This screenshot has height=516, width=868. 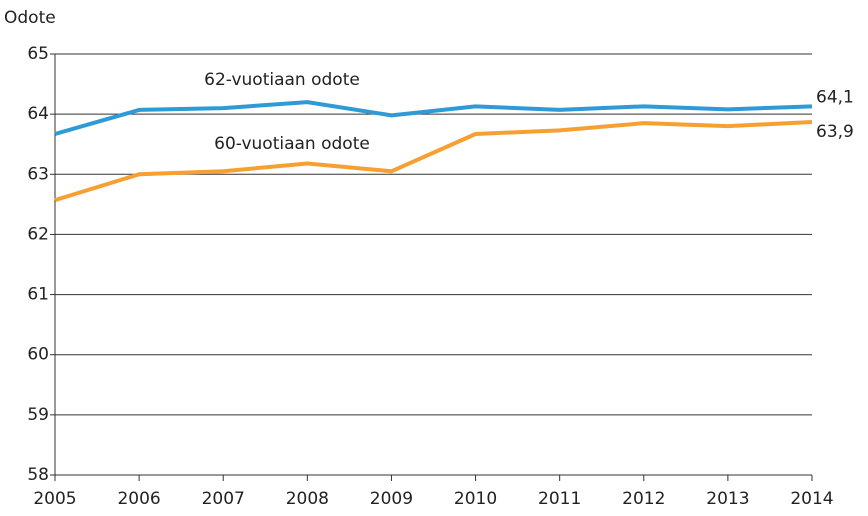 What do you see at coordinates (835, 132) in the screenshot?
I see `value-label: 63,9` at bounding box center [835, 132].